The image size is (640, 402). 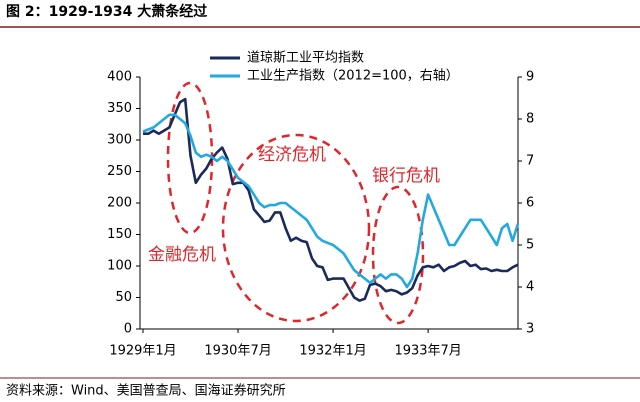 What do you see at coordinates (406, 176) in the screenshot?
I see `annotation: 银行危机` at bounding box center [406, 176].